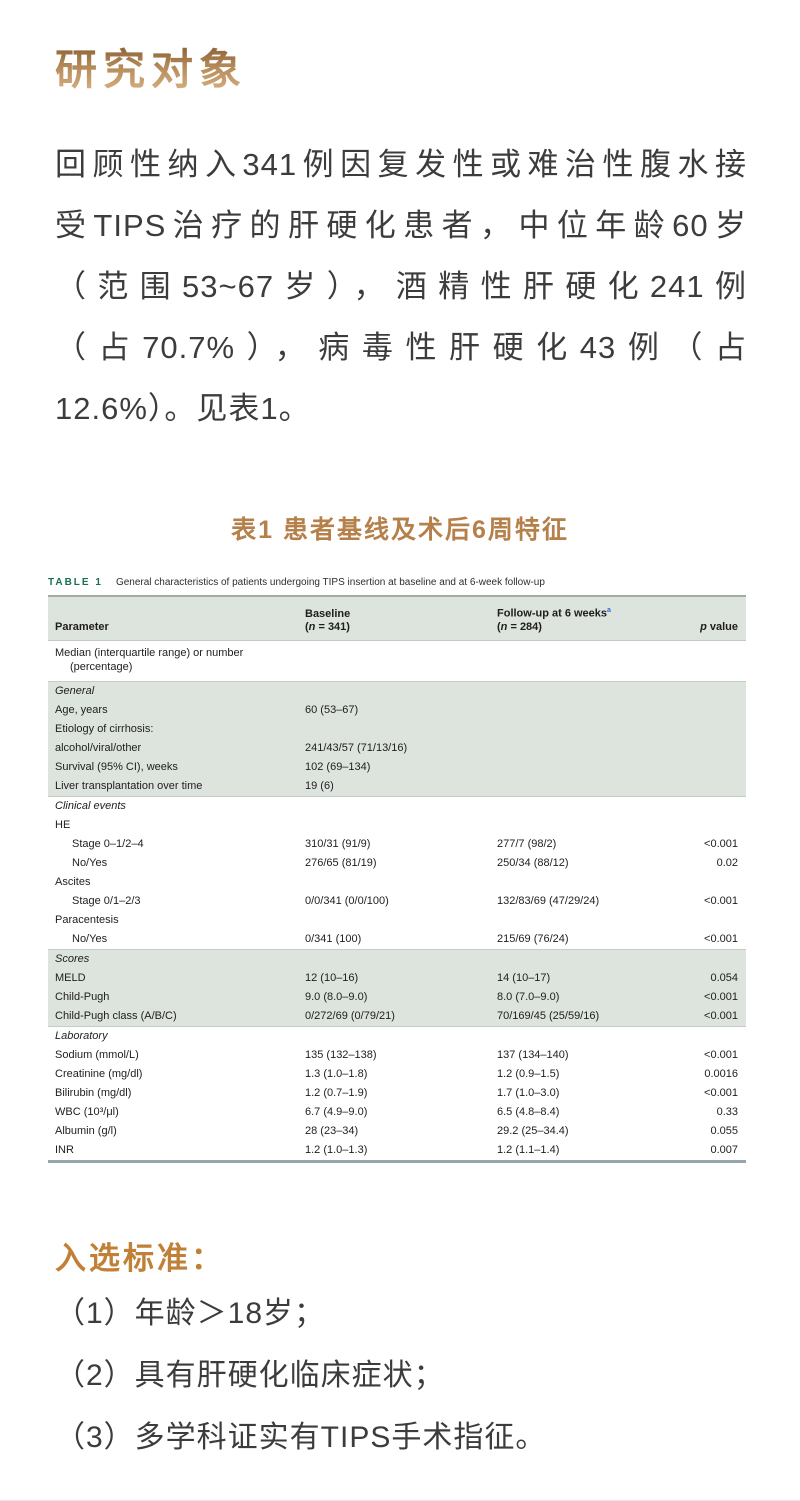 This screenshot has width=800, height=1501. What do you see at coordinates (90, 862) in the screenshot?
I see `cell-parameter: No/Yes` at bounding box center [90, 862].